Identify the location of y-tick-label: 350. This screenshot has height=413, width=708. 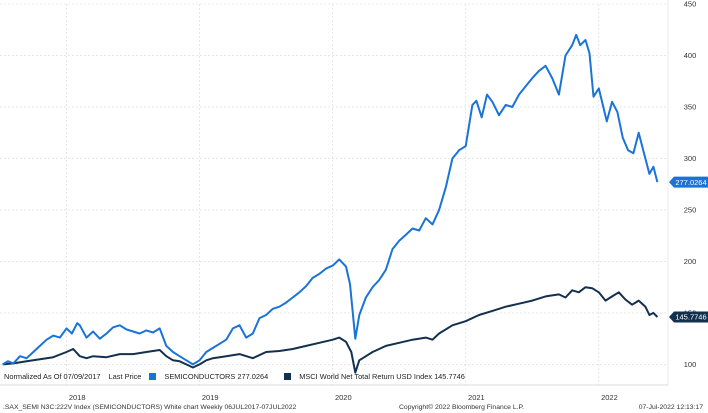
(690, 107).